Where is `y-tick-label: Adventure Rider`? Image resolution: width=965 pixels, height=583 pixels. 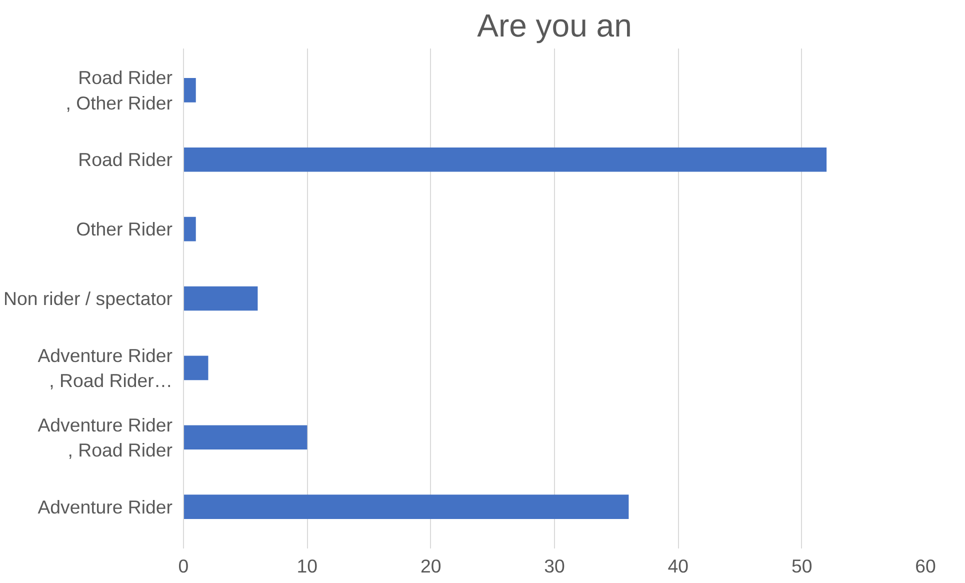 y-tick-label: Adventure Rider is located at coordinates (105, 507).